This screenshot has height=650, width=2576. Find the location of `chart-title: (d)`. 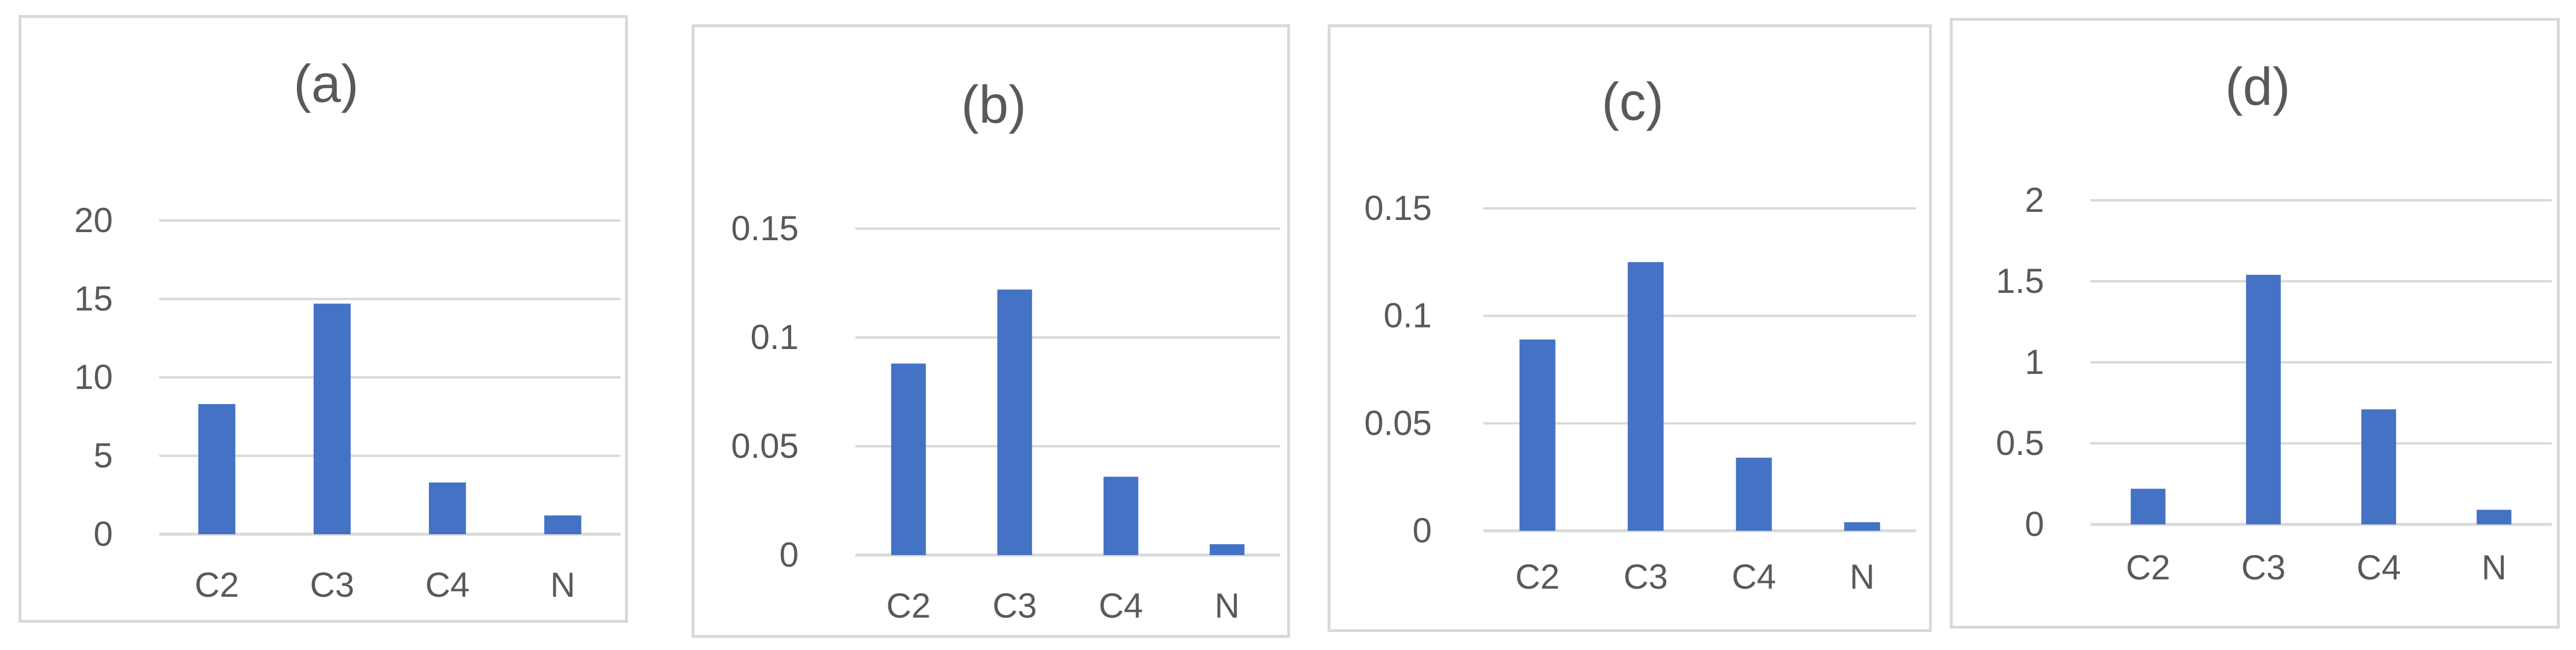

chart-title: (d) is located at coordinates (2257, 86).